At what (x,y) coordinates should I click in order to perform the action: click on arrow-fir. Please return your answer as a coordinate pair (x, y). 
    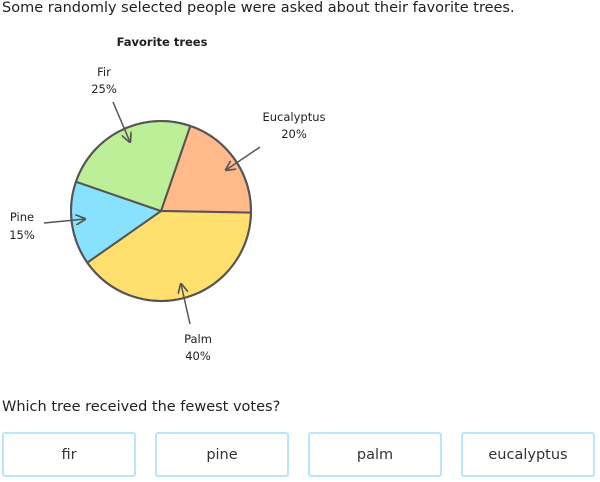
    Looking at the image, I should click on (121, 121).